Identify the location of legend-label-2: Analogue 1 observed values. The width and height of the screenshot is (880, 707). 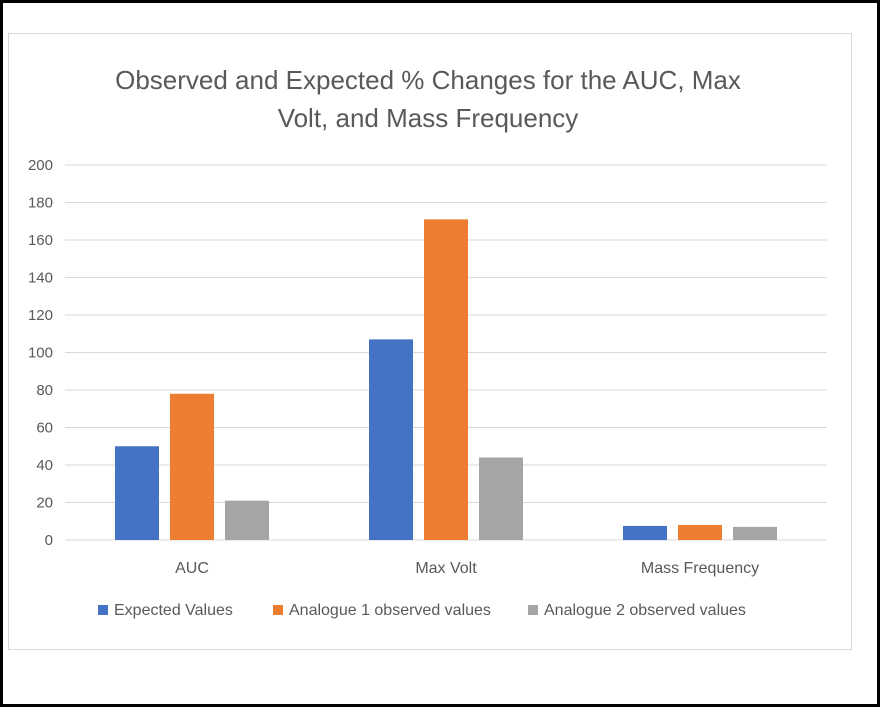
(390, 610).